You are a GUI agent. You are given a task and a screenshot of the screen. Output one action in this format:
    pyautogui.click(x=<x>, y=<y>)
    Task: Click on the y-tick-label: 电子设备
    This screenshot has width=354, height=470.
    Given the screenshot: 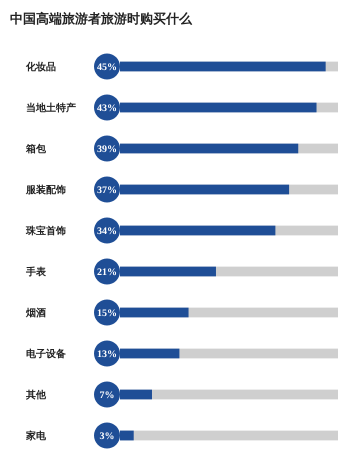 What is the action you would take?
    pyautogui.click(x=46, y=354)
    